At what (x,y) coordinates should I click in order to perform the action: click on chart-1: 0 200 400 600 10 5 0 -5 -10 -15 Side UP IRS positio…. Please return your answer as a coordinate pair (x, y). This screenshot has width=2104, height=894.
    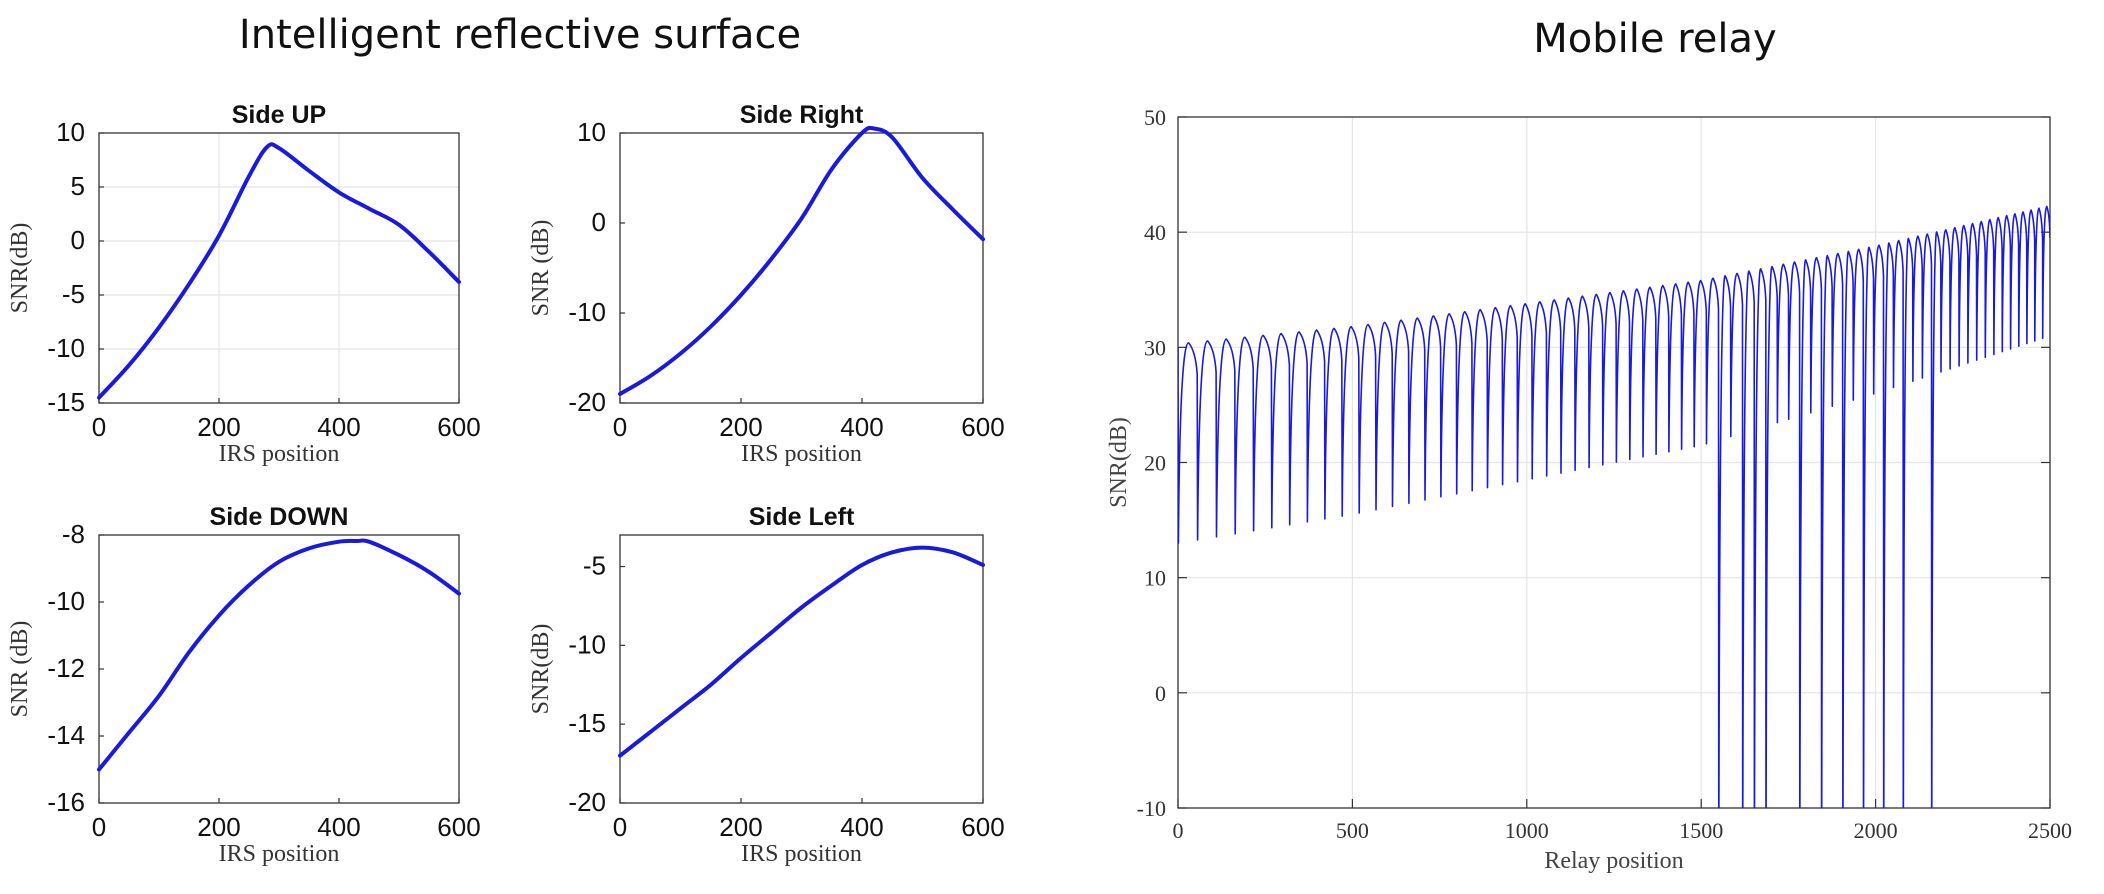
    Looking at the image, I should click on (244, 284).